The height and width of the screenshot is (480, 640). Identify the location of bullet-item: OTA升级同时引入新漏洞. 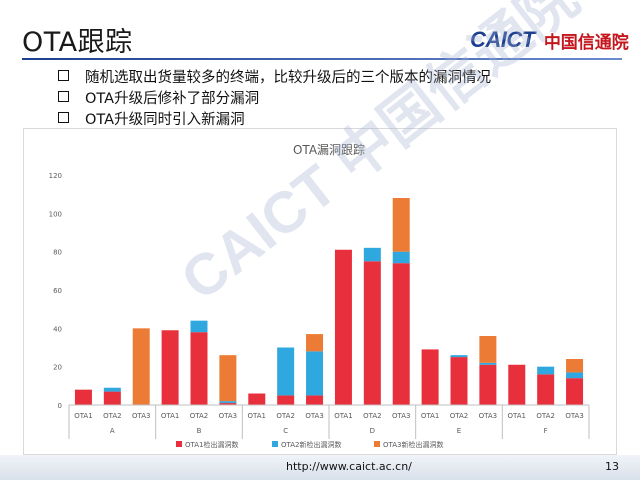
(343, 118).